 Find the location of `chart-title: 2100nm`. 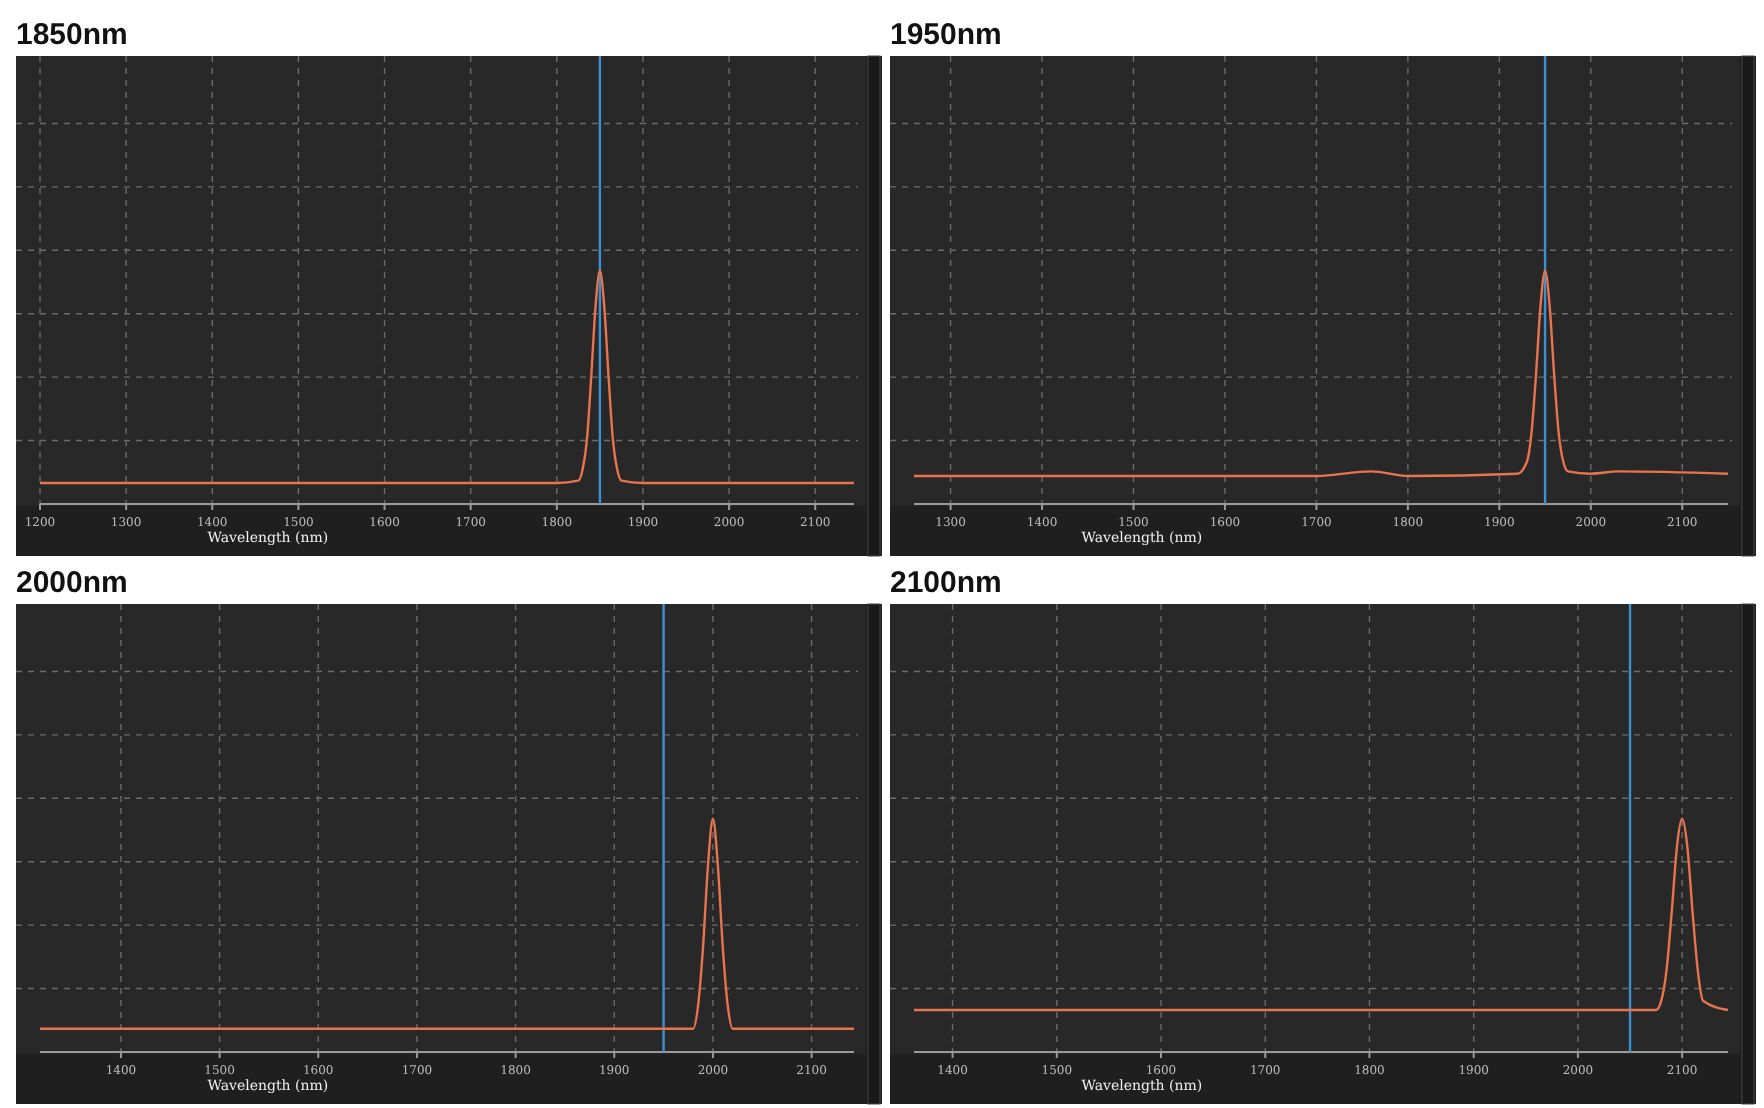

chart-title: 2100nm is located at coordinates (946, 583).